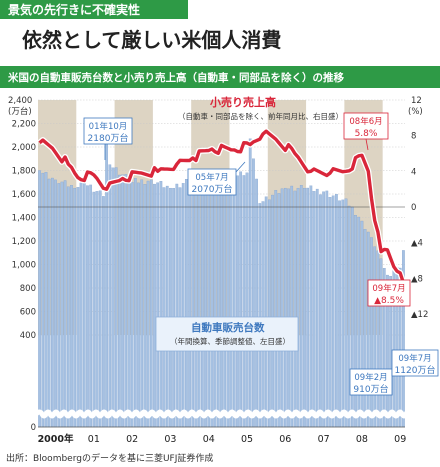  Describe the element at coordinates (417, 279) in the screenshot. I see `right-tick-label: ▲8` at that location.